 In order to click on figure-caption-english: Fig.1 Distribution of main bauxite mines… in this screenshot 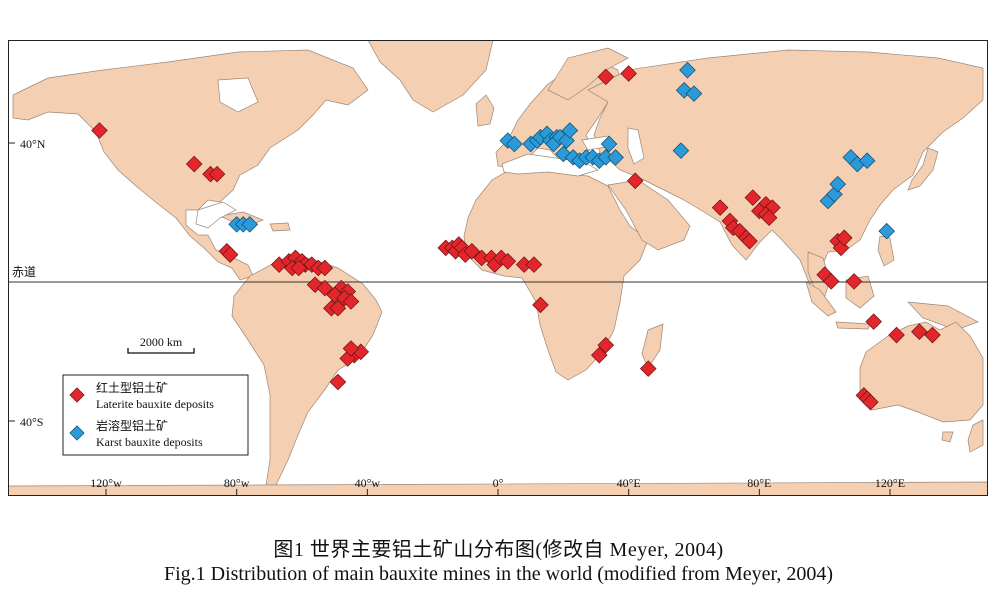, I will do `click(498, 574)`.